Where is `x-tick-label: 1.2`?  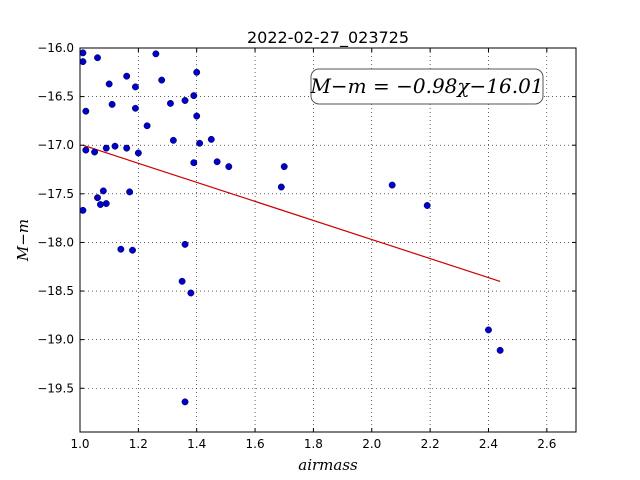
x-tick-label: 1.2 is located at coordinates (138, 444).